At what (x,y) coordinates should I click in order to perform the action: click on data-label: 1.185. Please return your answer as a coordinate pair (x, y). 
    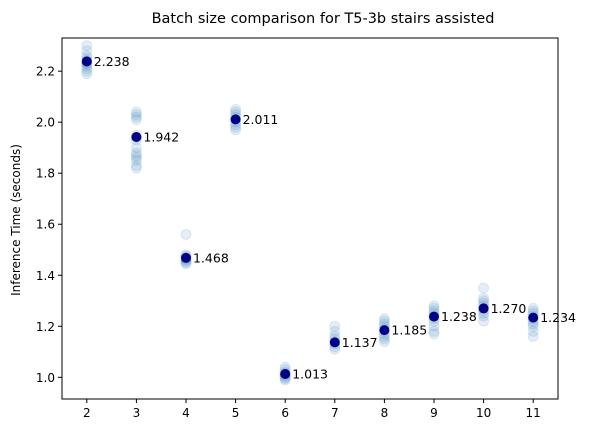
    Looking at the image, I should click on (409, 330).